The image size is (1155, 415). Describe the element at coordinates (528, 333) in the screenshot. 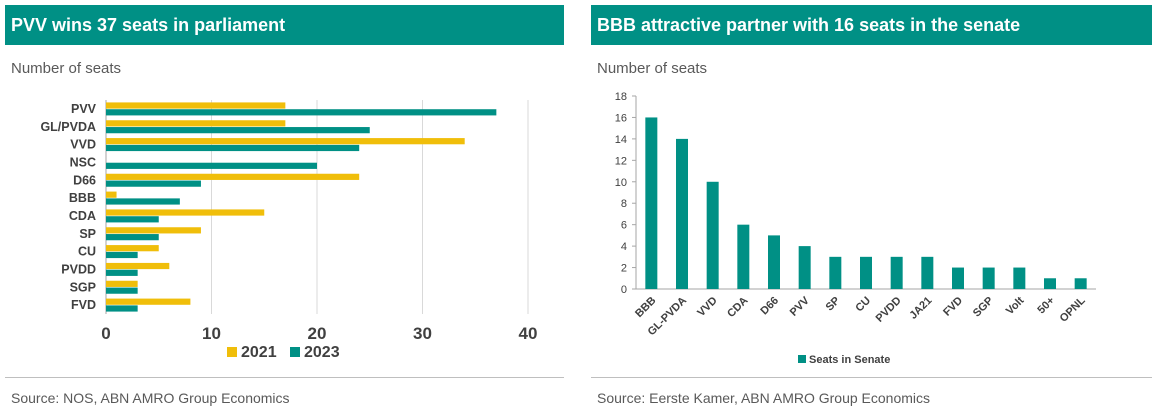

I see `x-tick-label: 40` at that location.